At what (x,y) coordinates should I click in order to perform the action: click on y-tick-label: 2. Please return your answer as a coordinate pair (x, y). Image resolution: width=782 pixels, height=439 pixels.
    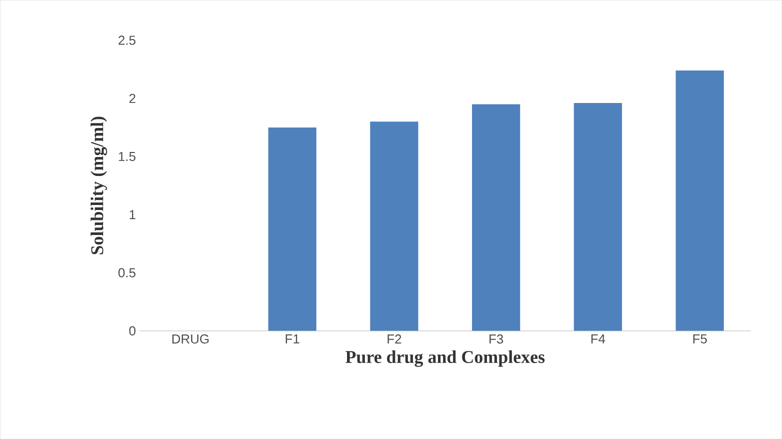
    Looking at the image, I should click on (132, 98).